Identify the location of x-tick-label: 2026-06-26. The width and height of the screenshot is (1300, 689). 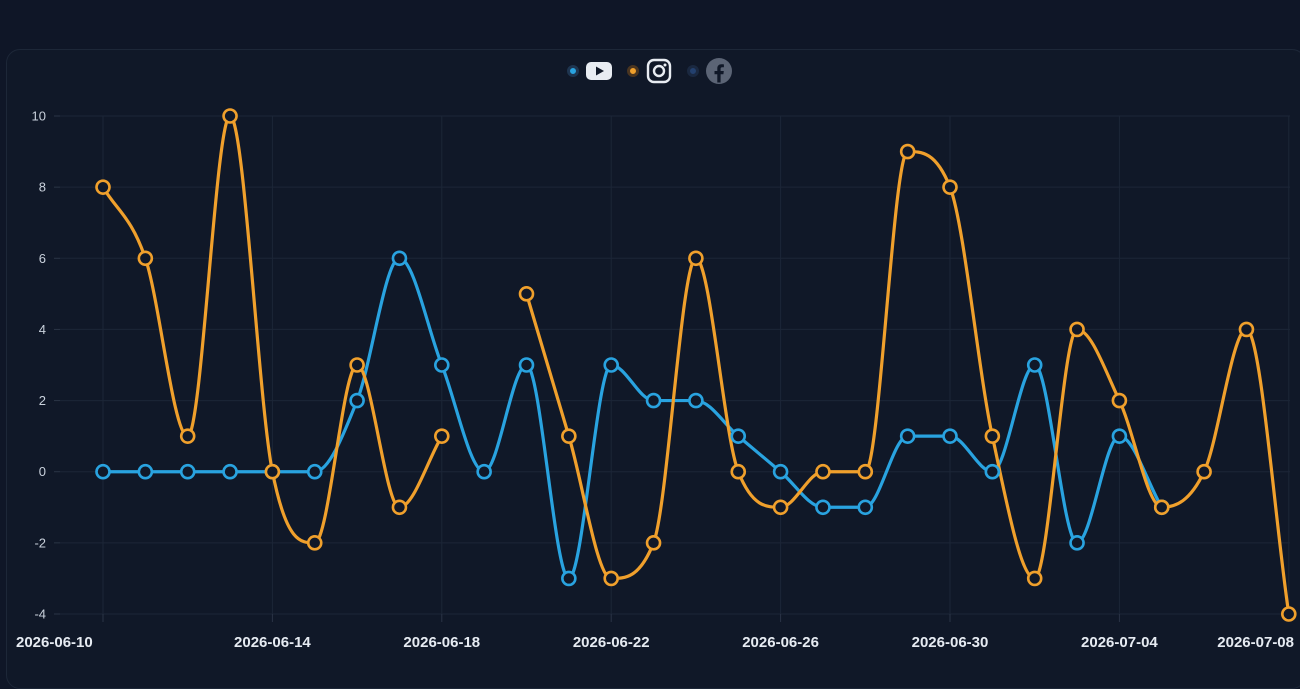
(780, 642).